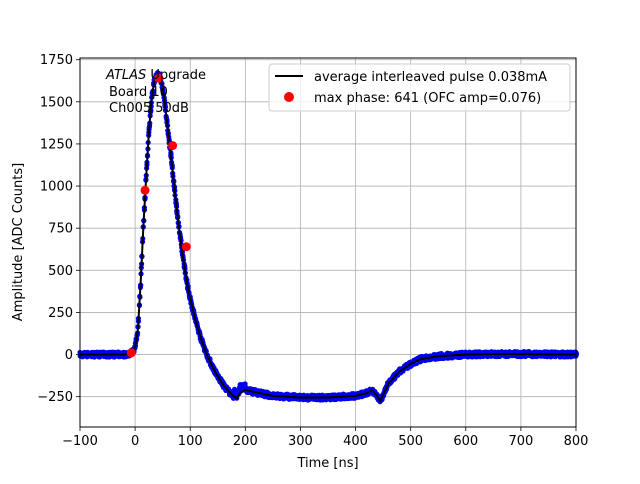 Image resolution: width=640 pixels, height=484 pixels. Describe the element at coordinates (138, 92) in the screenshot. I see `annotation-board: Board 10` at that location.